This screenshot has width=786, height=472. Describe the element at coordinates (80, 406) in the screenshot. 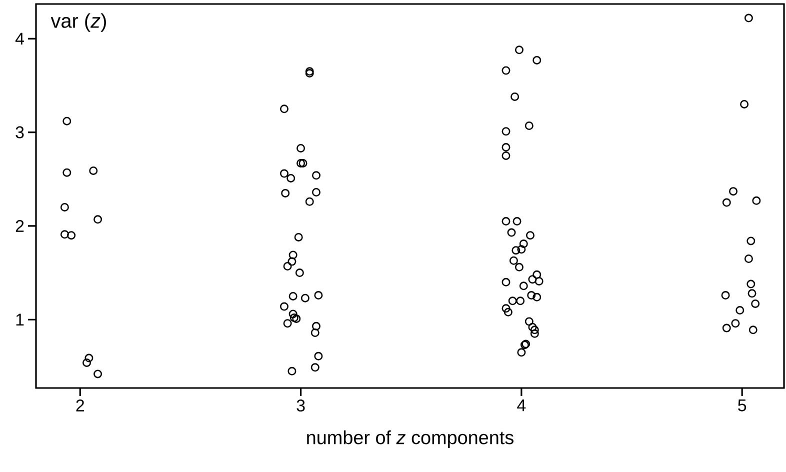

I see `x-tick-label: 2` at that location.